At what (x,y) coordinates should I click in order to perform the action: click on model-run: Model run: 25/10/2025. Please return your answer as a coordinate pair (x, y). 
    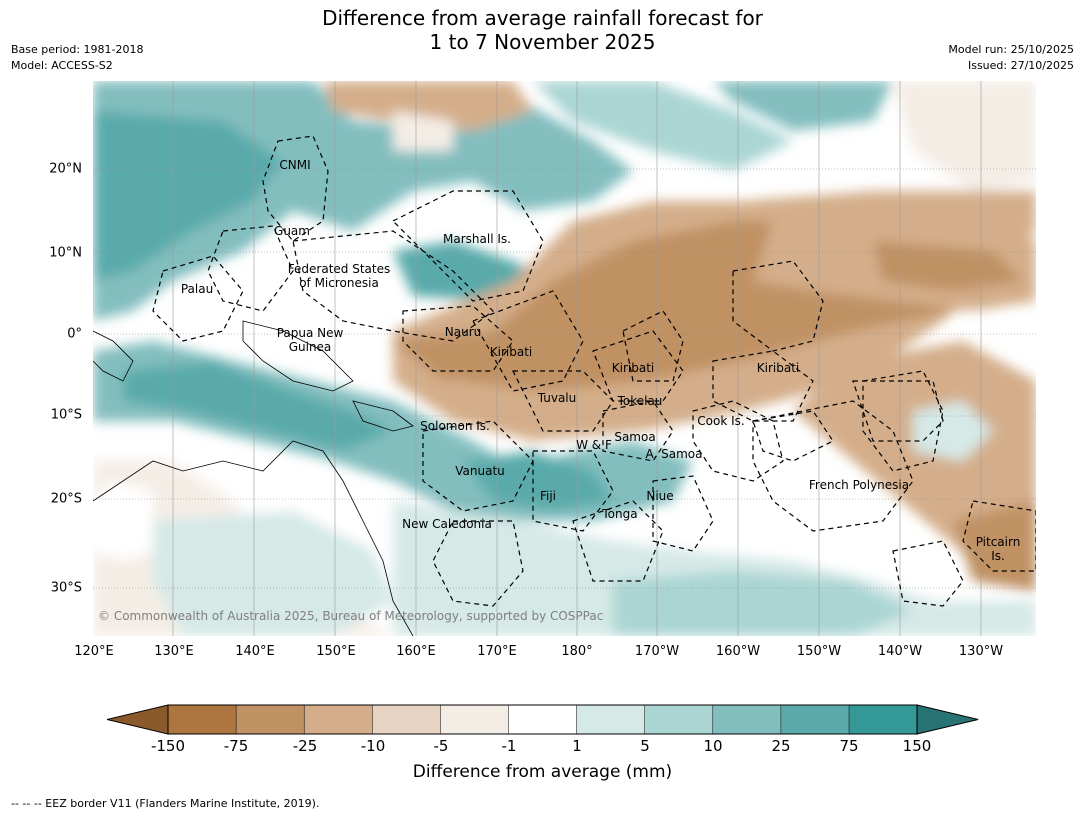
    Looking at the image, I should click on (1011, 49).